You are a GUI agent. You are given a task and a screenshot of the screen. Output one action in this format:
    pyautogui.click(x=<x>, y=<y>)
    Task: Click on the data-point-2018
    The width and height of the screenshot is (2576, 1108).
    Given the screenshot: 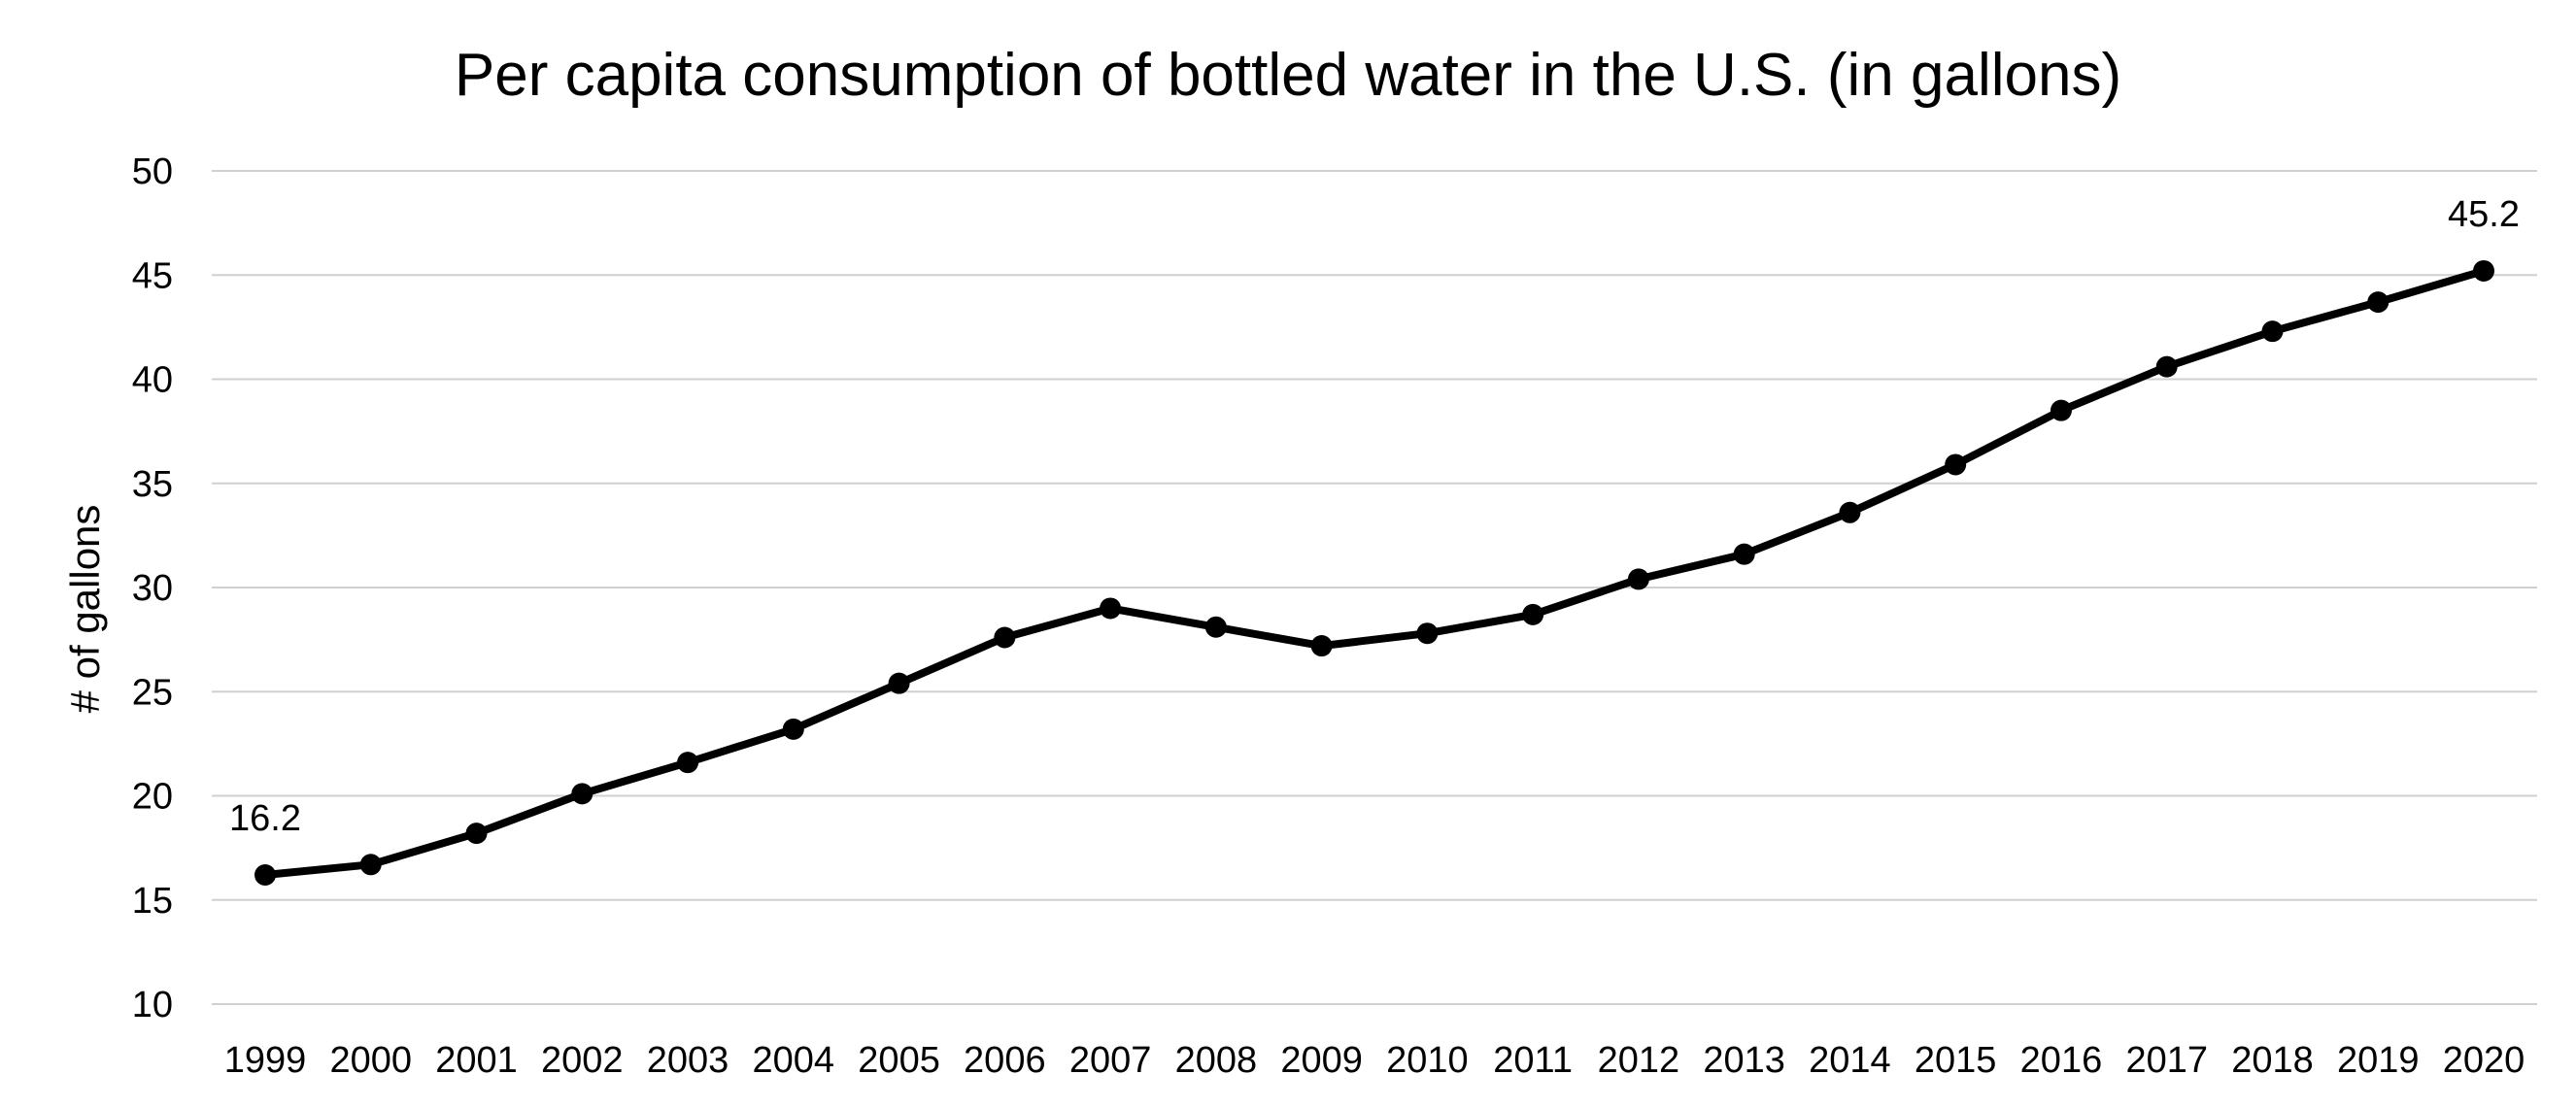 What is the action you would take?
    pyautogui.click(x=2272, y=331)
    